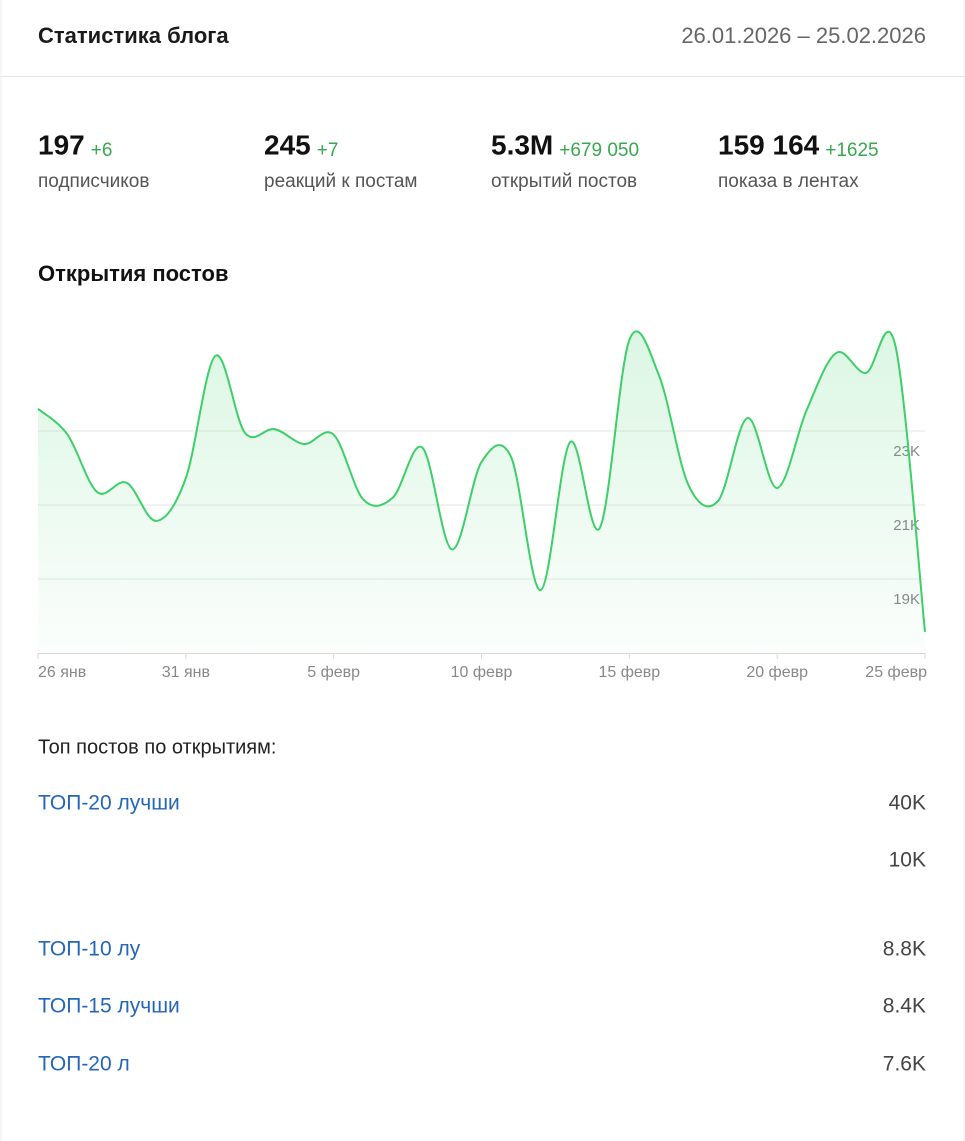 The image size is (965, 1141). What do you see at coordinates (109, 803) in the screenshot?
I see `post-link: ТОП-20 лучши` at bounding box center [109, 803].